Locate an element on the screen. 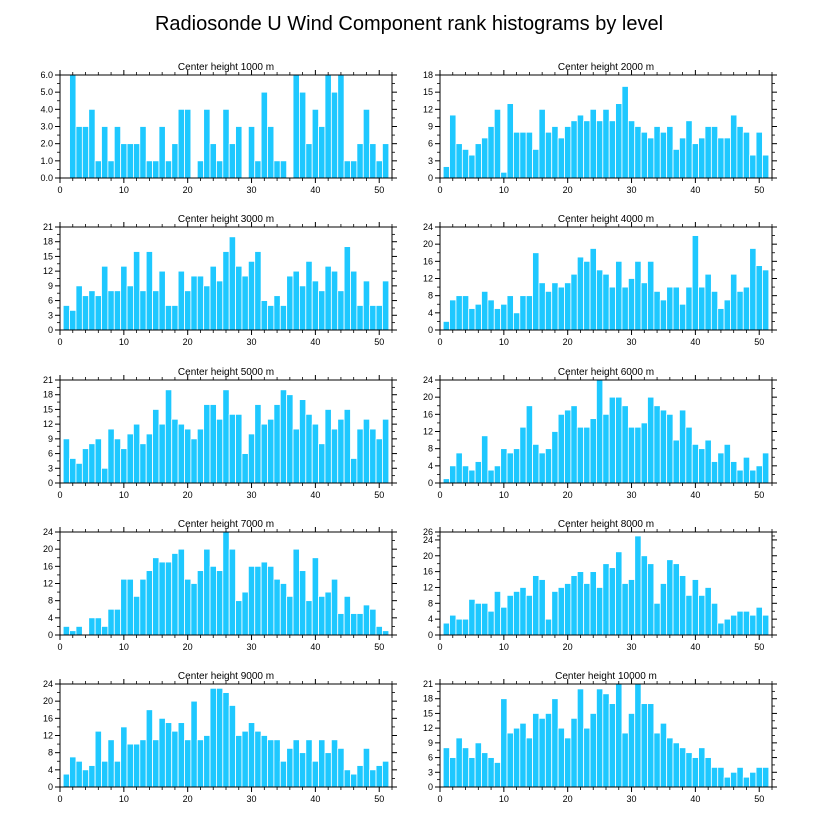  x-tick-label: 50 is located at coordinates (759, 342).